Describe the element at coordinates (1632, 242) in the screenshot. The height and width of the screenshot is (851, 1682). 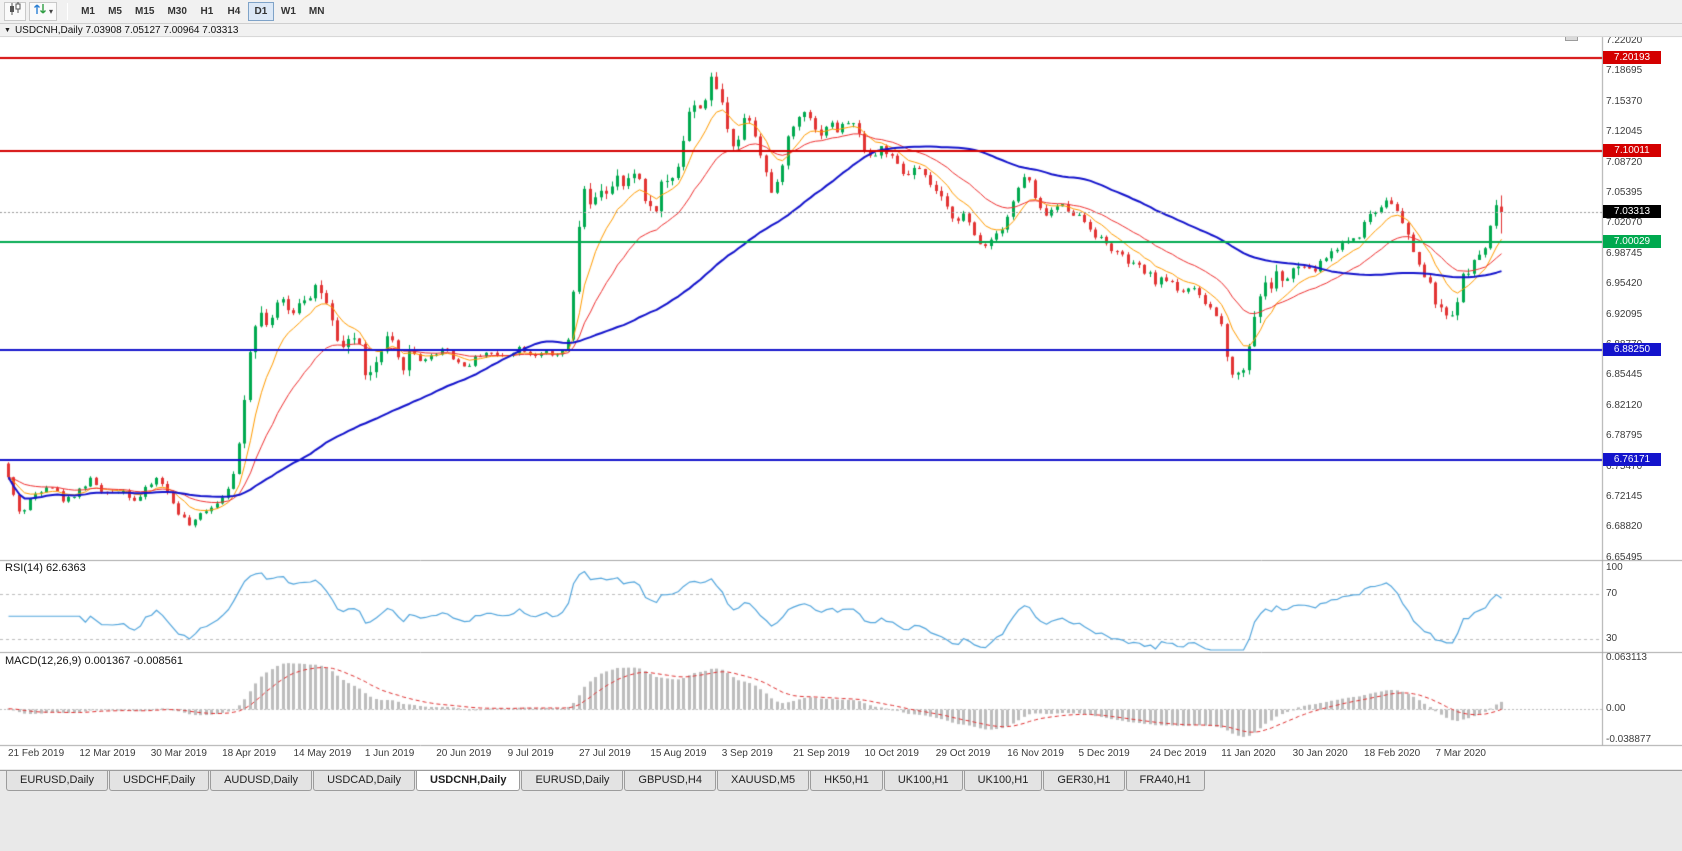
I see `level-price-box: 7.00029` at that location.